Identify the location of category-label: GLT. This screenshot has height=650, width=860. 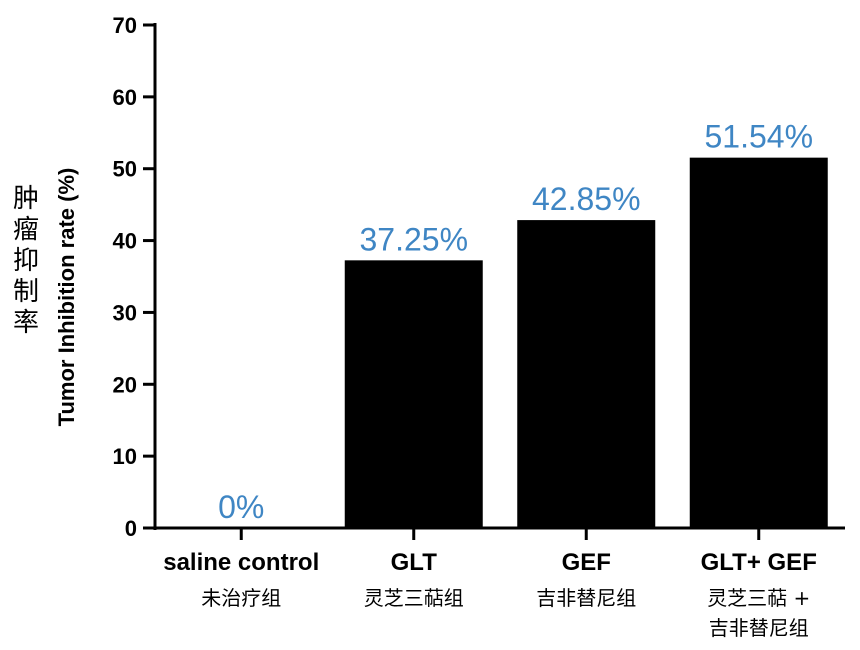
(414, 562).